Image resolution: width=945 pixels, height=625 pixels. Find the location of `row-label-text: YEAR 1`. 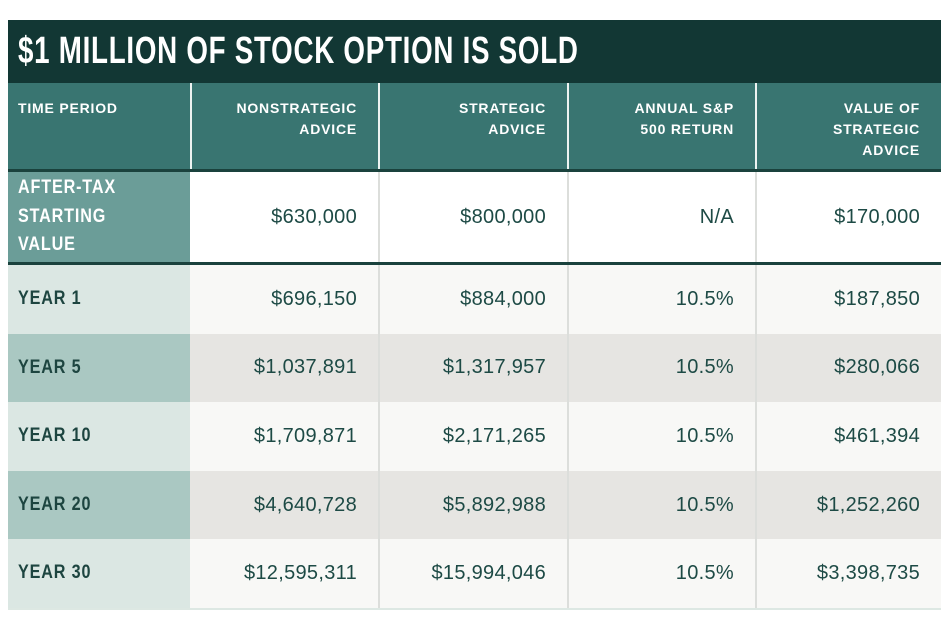

row-label-text: YEAR 1 is located at coordinates (50, 299).